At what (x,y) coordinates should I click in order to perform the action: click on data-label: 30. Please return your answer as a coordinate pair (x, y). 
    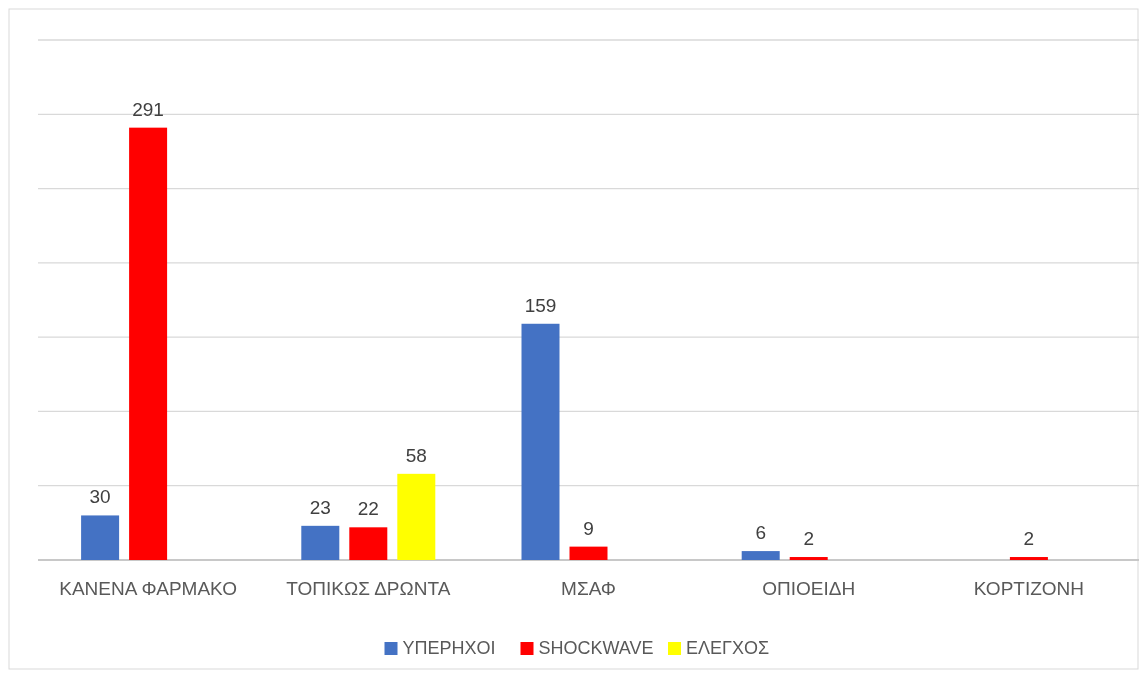
    Looking at the image, I should click on (100, 497).